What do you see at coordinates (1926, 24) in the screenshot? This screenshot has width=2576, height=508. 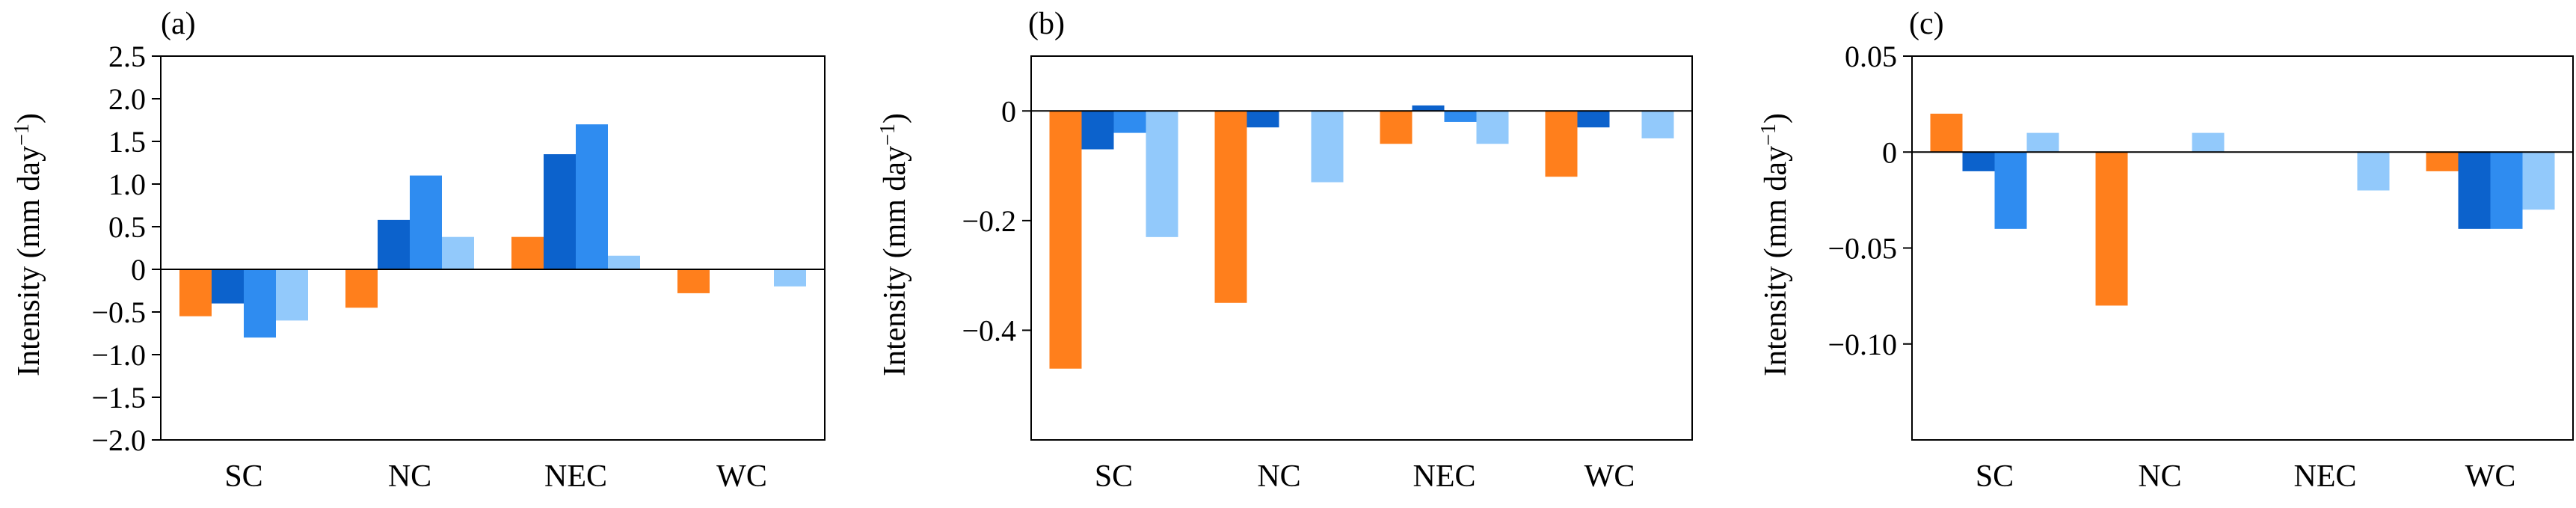 I see `panel-label: (c)` at bounding box center [1926, 24].